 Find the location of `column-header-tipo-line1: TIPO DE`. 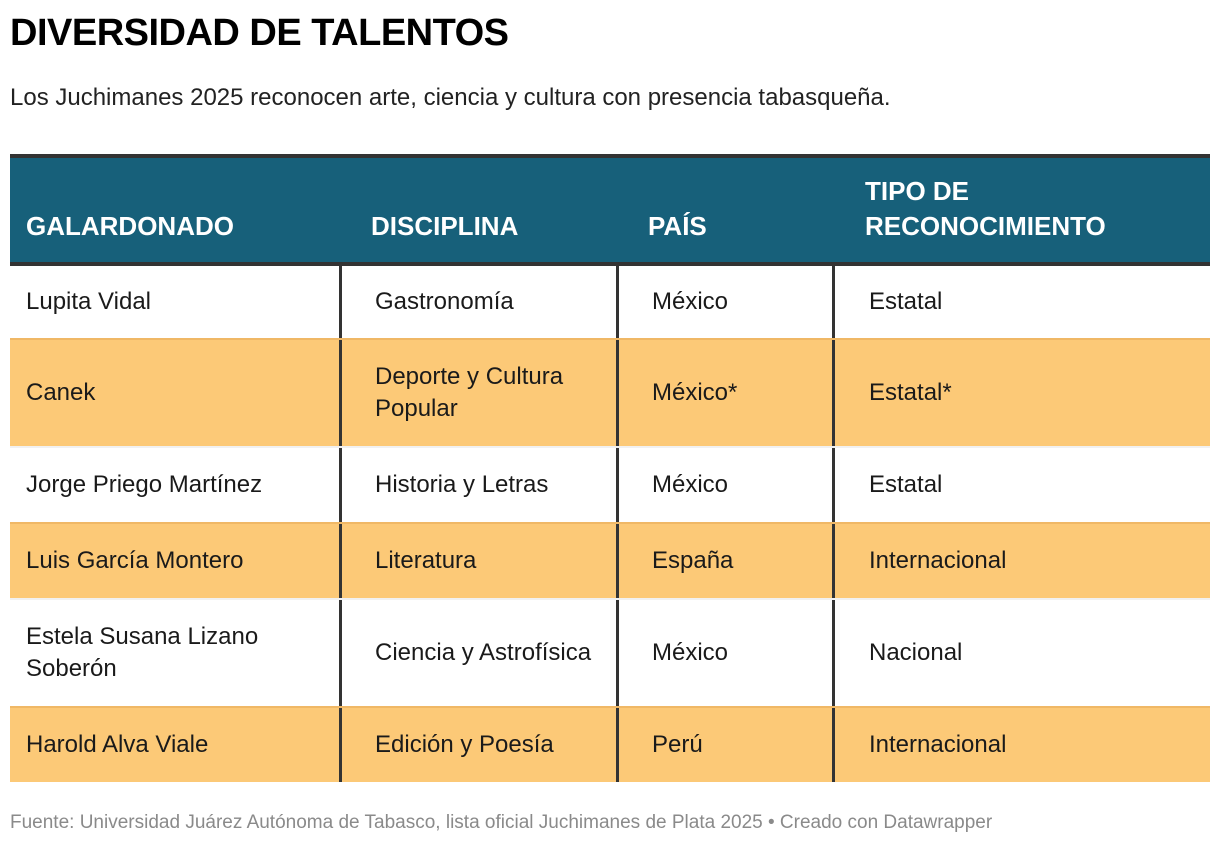

column-header-tipo-line1: TIPO DE is located at coordinates (917, 191).